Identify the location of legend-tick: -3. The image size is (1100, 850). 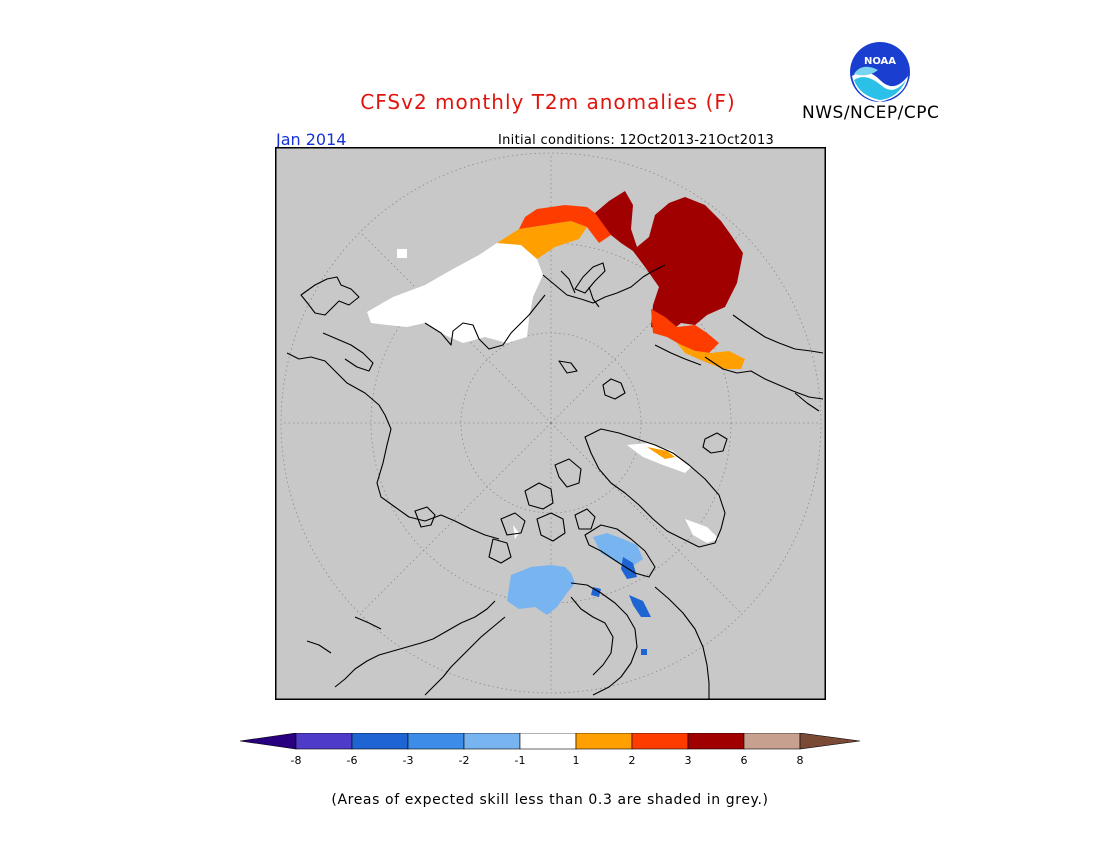
(408, 760).